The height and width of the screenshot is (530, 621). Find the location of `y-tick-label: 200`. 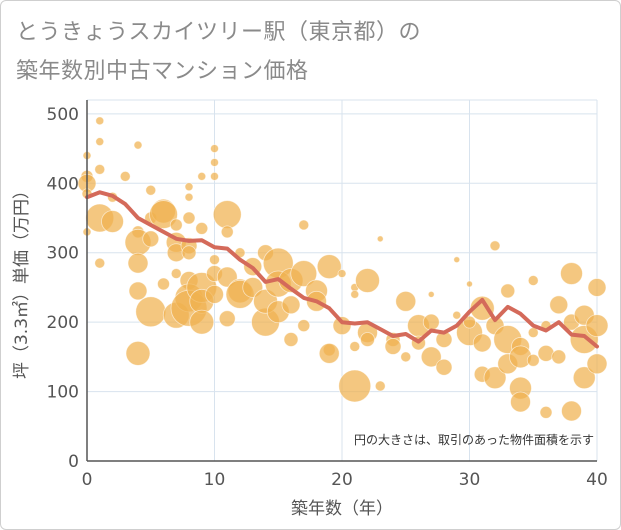

y-tick-label: 200 is located at coordinates (63, 323).